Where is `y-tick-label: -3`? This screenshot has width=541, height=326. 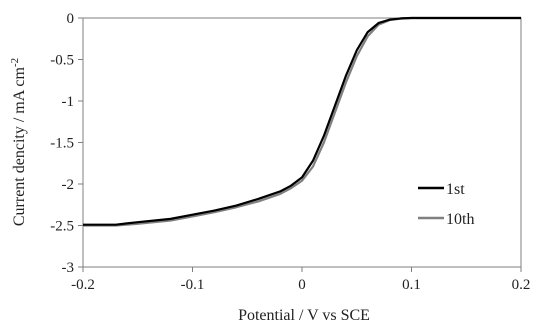 y-tick-label: -3 is located at coordinates (68, 268).